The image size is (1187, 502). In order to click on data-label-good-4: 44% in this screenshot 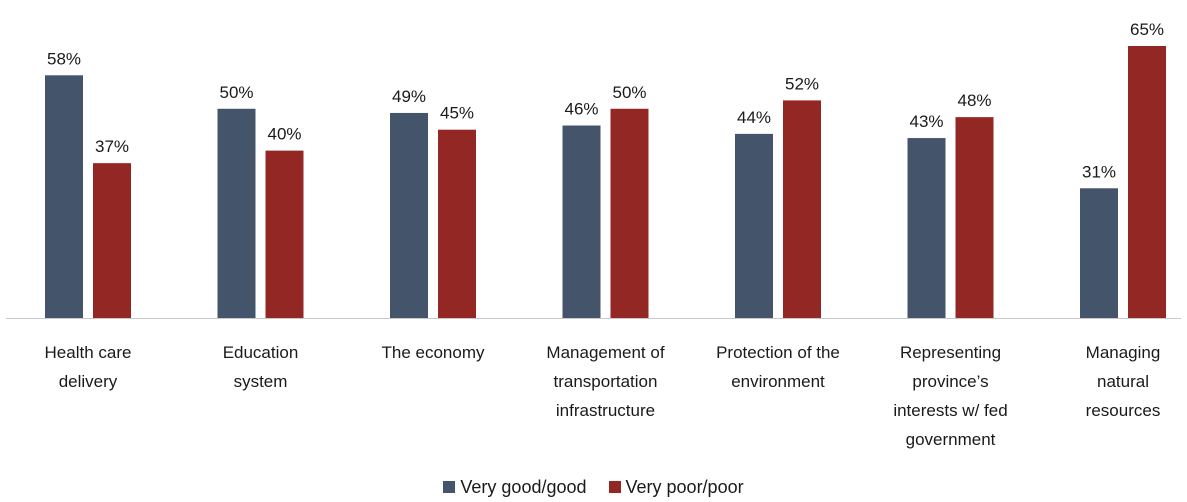, I will do `click(754, 117)`.